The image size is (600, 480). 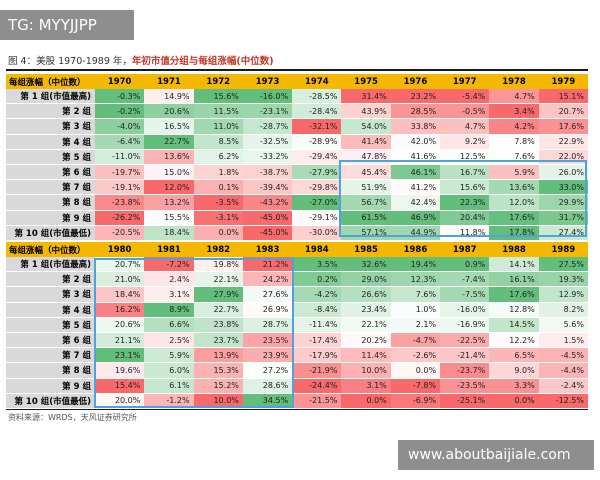 What do you see at coordinates (218, 81) in the screenshot?
I see `table1-year-header: 1972` at bounding box center [218, 81].